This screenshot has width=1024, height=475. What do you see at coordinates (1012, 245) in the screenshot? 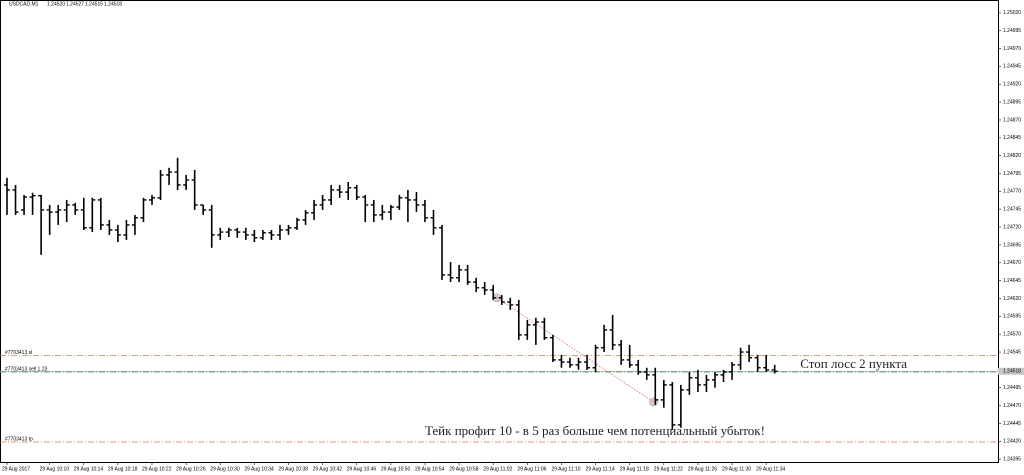
I see `y-tick-label: 1.24695` at bounding box center [1012, 245].